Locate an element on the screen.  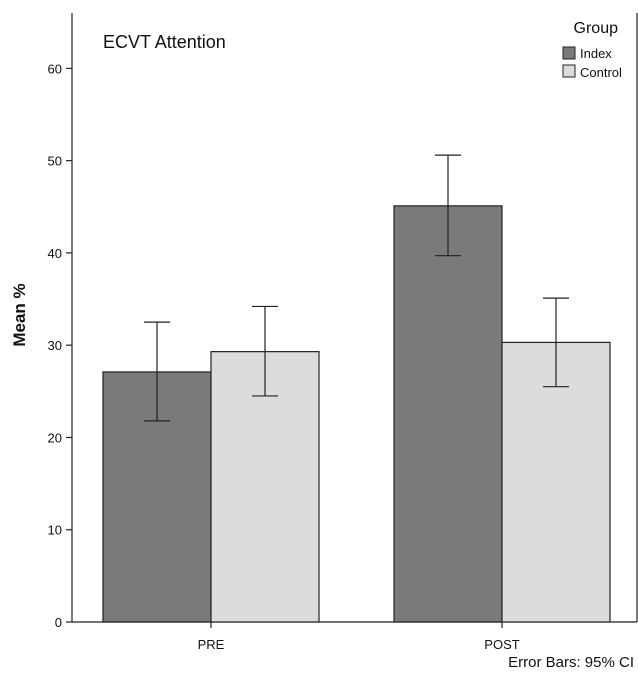
chart-title: ECVT Attention is located at coordinates (164, 42).